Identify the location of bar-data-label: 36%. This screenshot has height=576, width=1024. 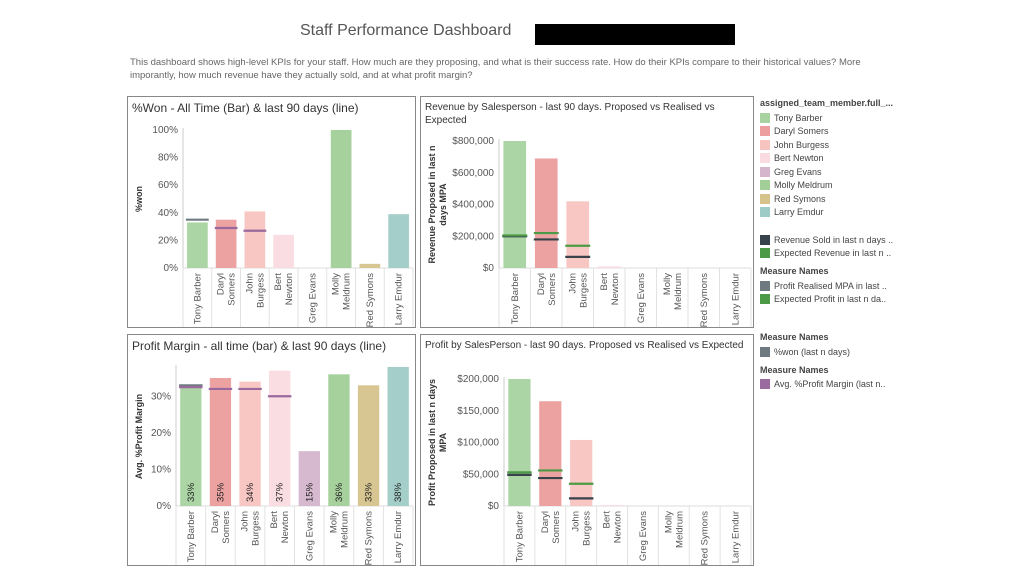
(339, 492).